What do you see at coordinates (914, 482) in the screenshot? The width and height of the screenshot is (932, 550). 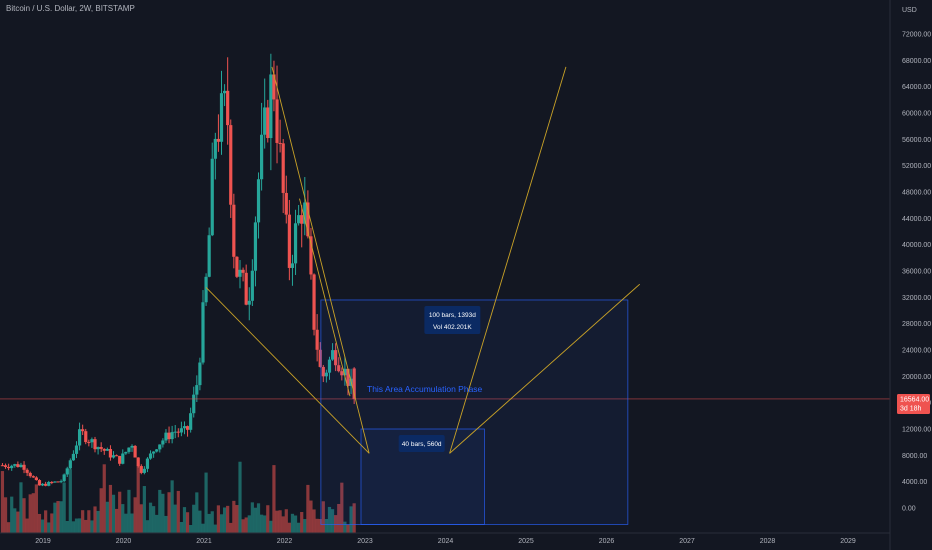 I see `y-tick-label: 4000.00` at bounding box center [914, 482].